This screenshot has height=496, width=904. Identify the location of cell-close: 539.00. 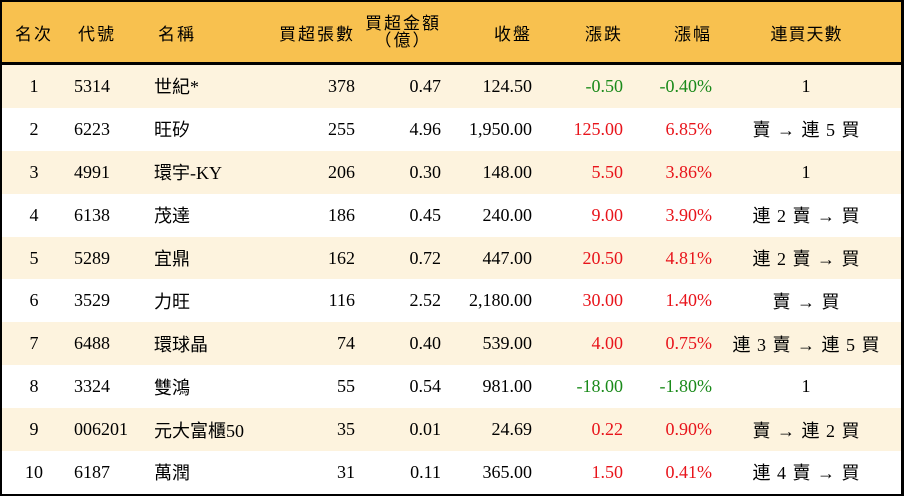
(507, 343).